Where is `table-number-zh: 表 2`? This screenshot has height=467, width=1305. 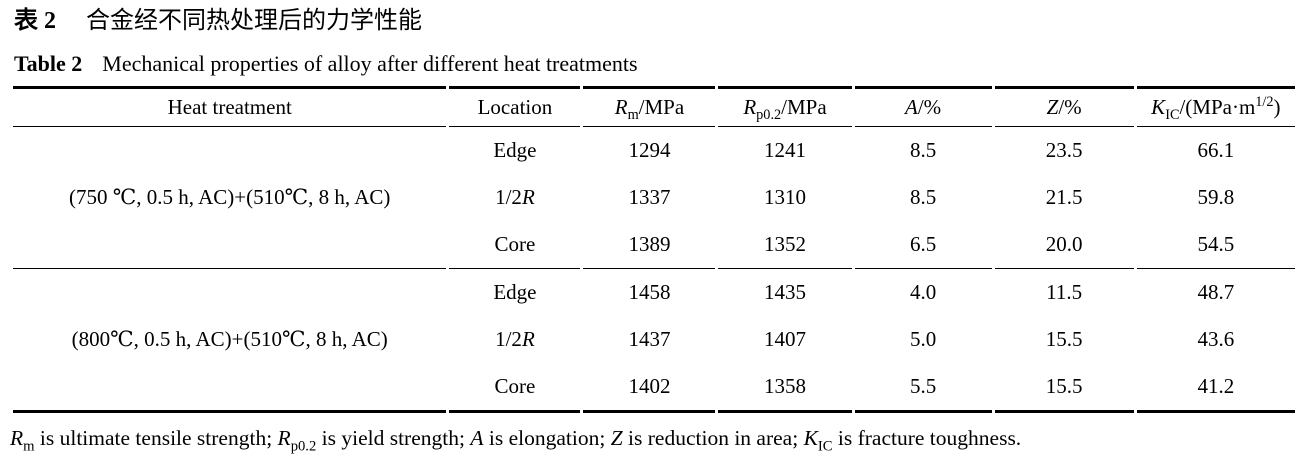 table-number-zh: 表 2 is located at coordinates (35, 21).